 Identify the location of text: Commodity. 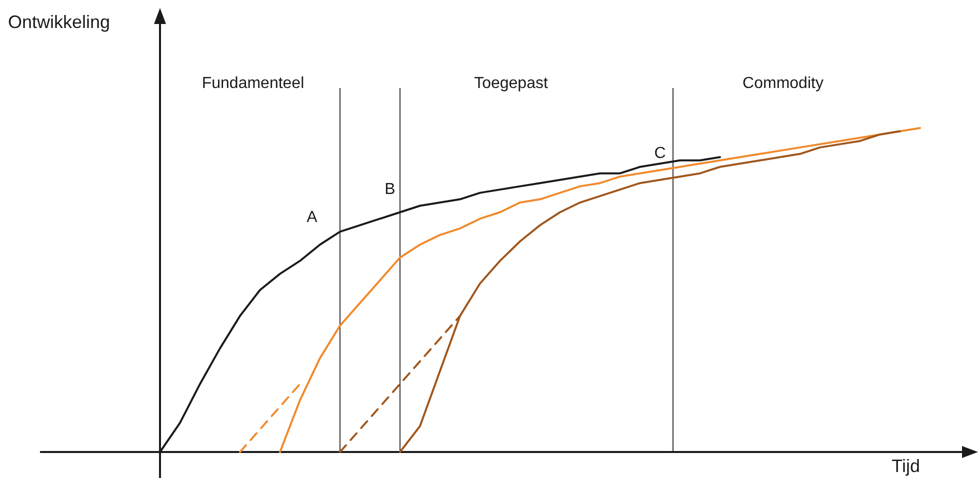
(783, 83).